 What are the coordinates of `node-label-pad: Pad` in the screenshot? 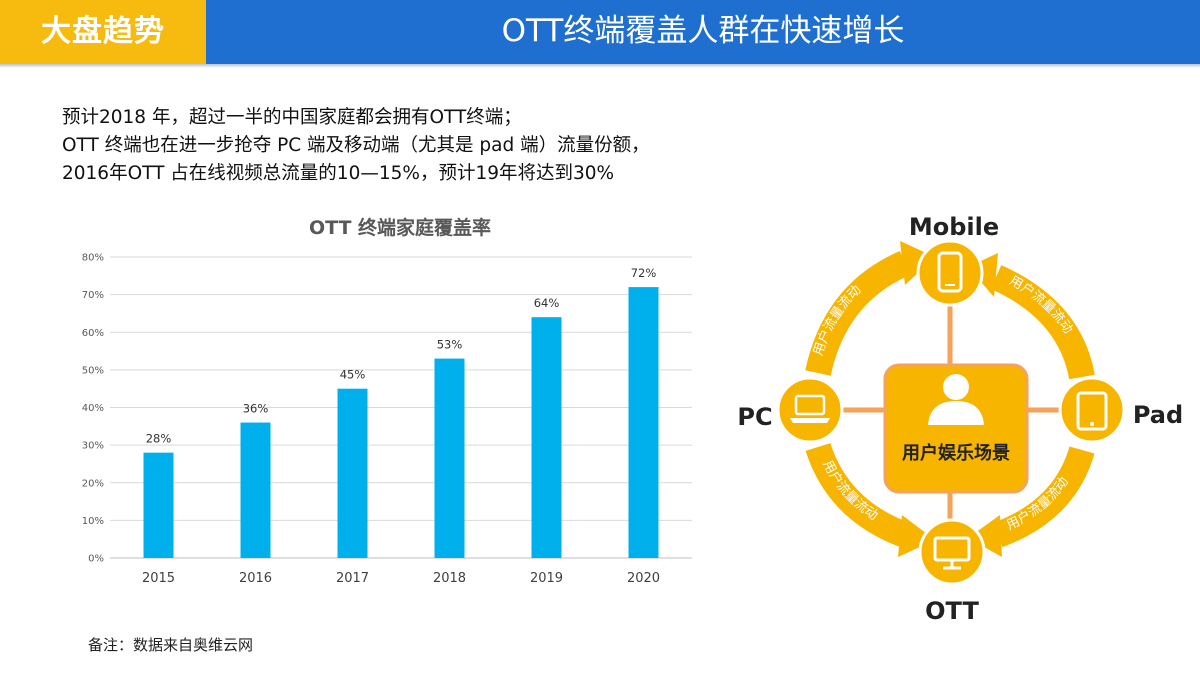 It's located at (1158, 415).